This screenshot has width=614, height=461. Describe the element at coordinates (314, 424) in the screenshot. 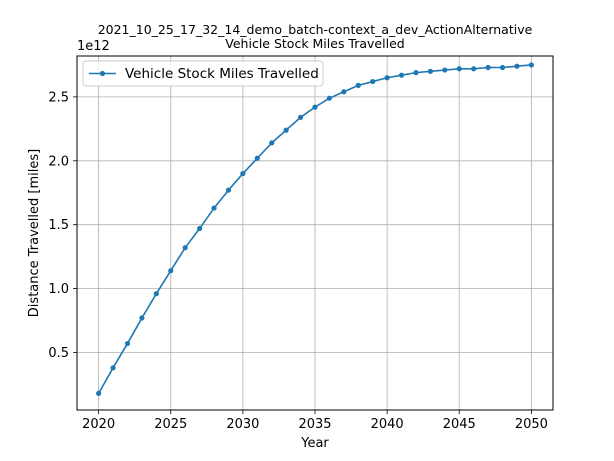

I see `x-tick-label: 2035` at that location.